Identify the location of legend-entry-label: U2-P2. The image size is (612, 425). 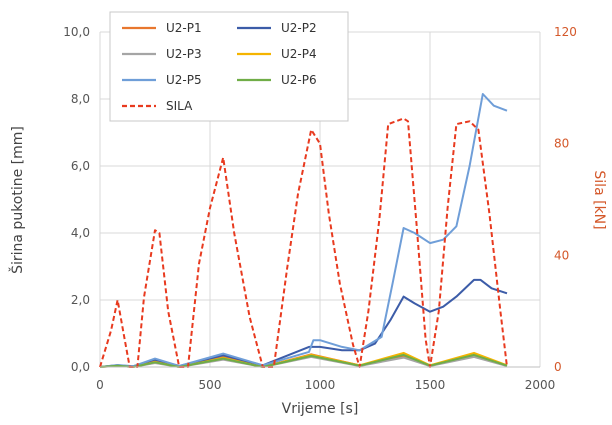
(299, 28).